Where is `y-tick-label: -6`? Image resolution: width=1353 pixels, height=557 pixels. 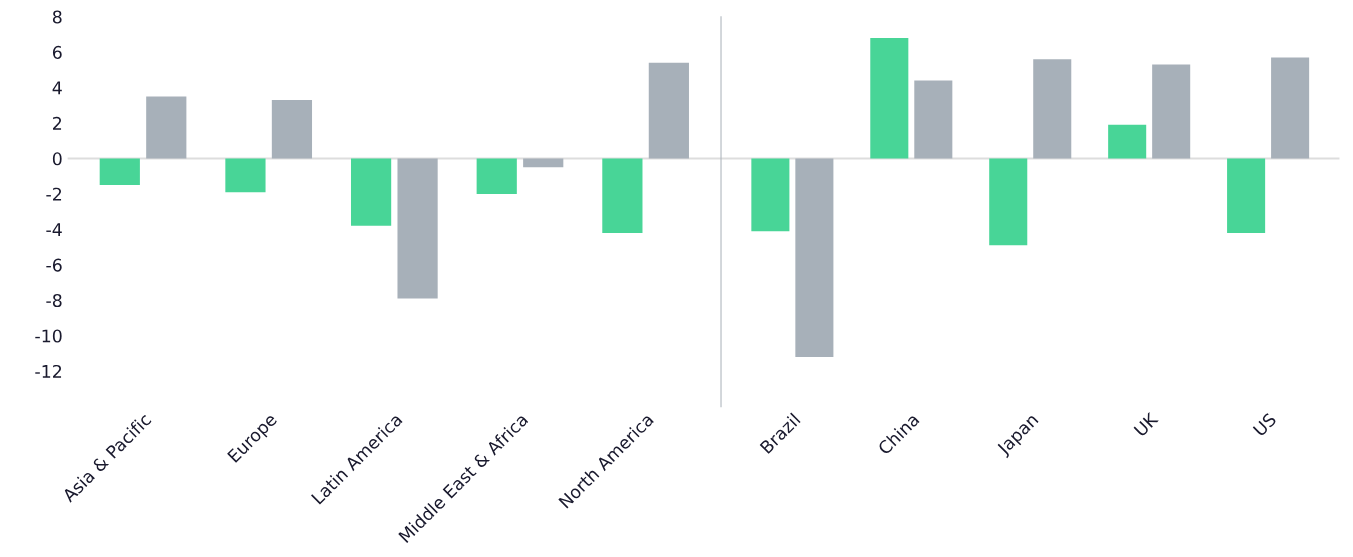 y-tick-label: -6 is located at coordinates (54, 265).